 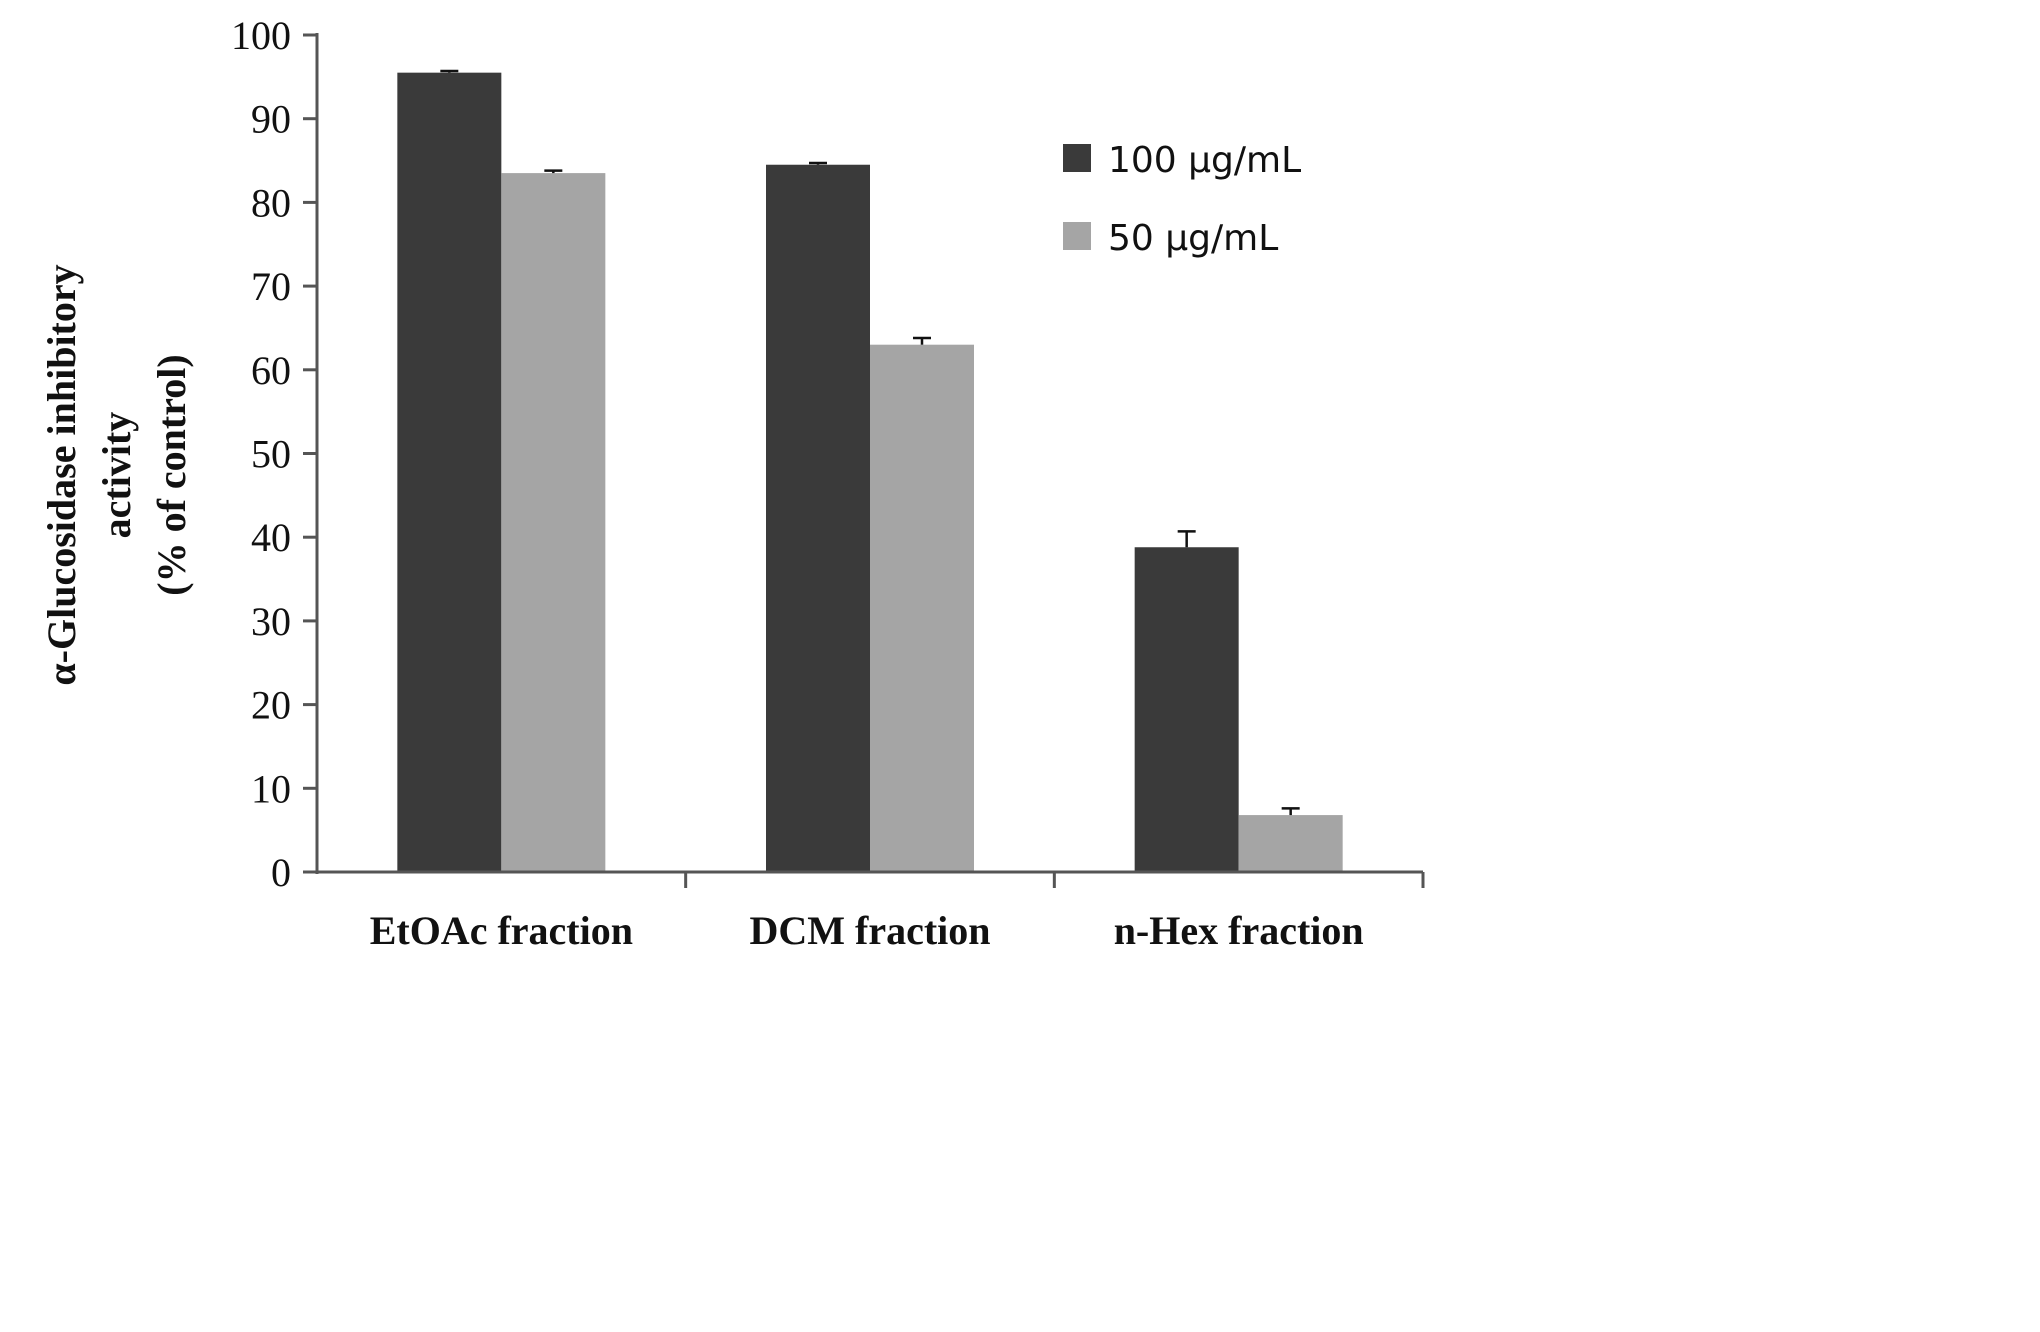 What do you see at coordinates (271, 119) in the screenshot?
I see `y-tick-label: 90` at bounding box center [271, 119].